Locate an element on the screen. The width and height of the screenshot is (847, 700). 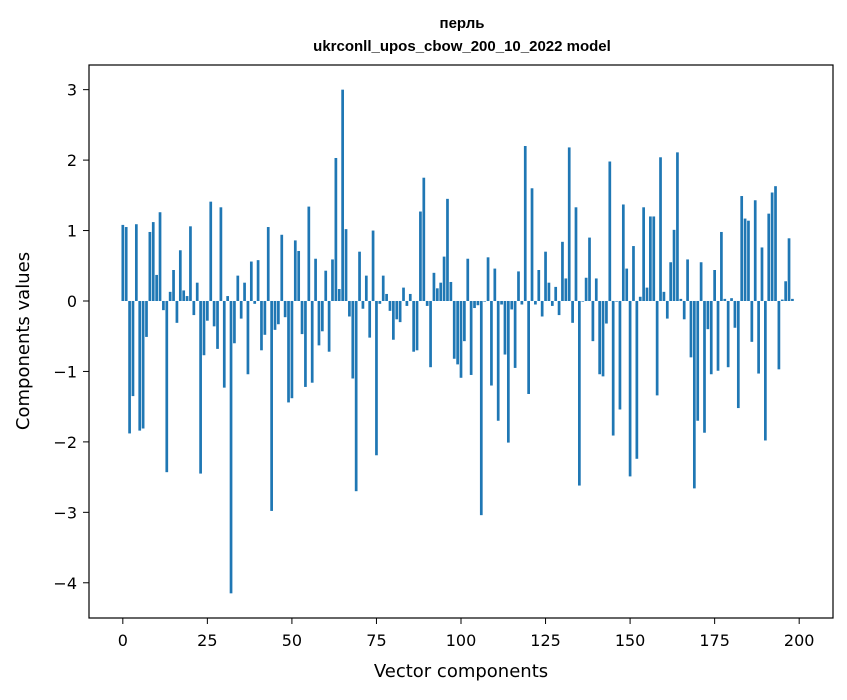
chart-title-line1: перль is located at coordinates (462, 23).